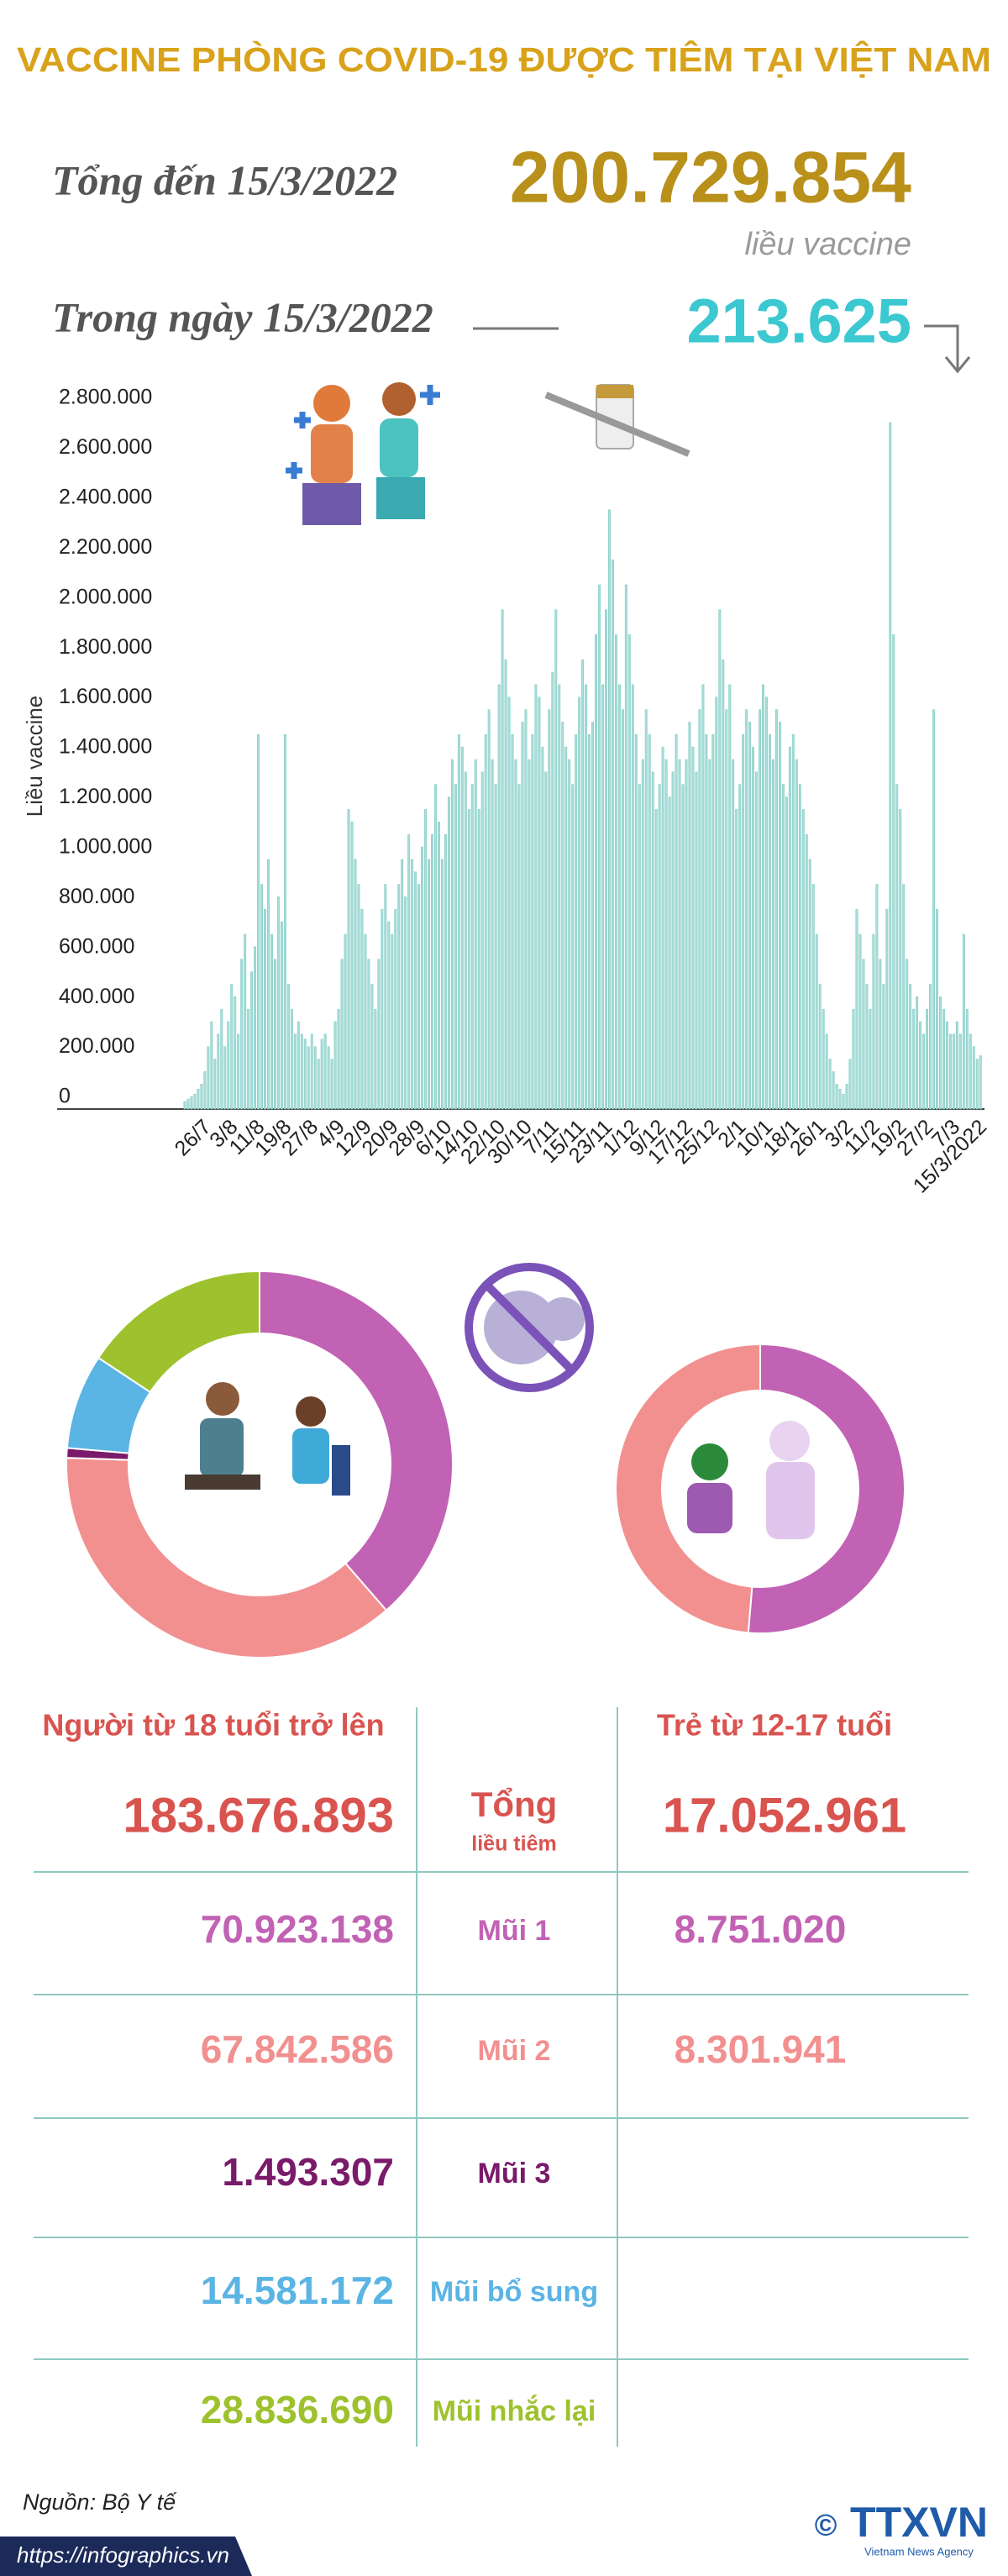  What do you see at coordinates (761, 2049) in the screenshot?
I see `child-dose-value: 8.301.941` at bounding box center [761, 2049].